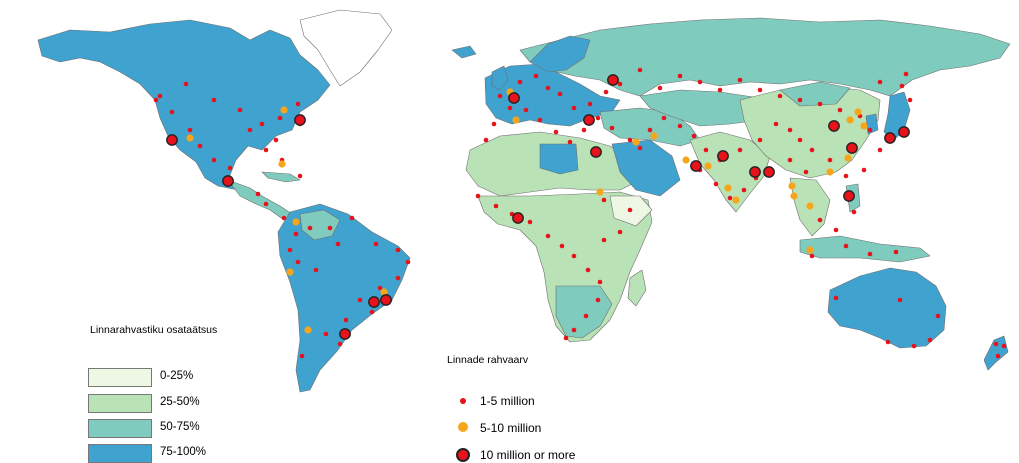  I want to click on saudi-arabia-shape, so click(646, 168).